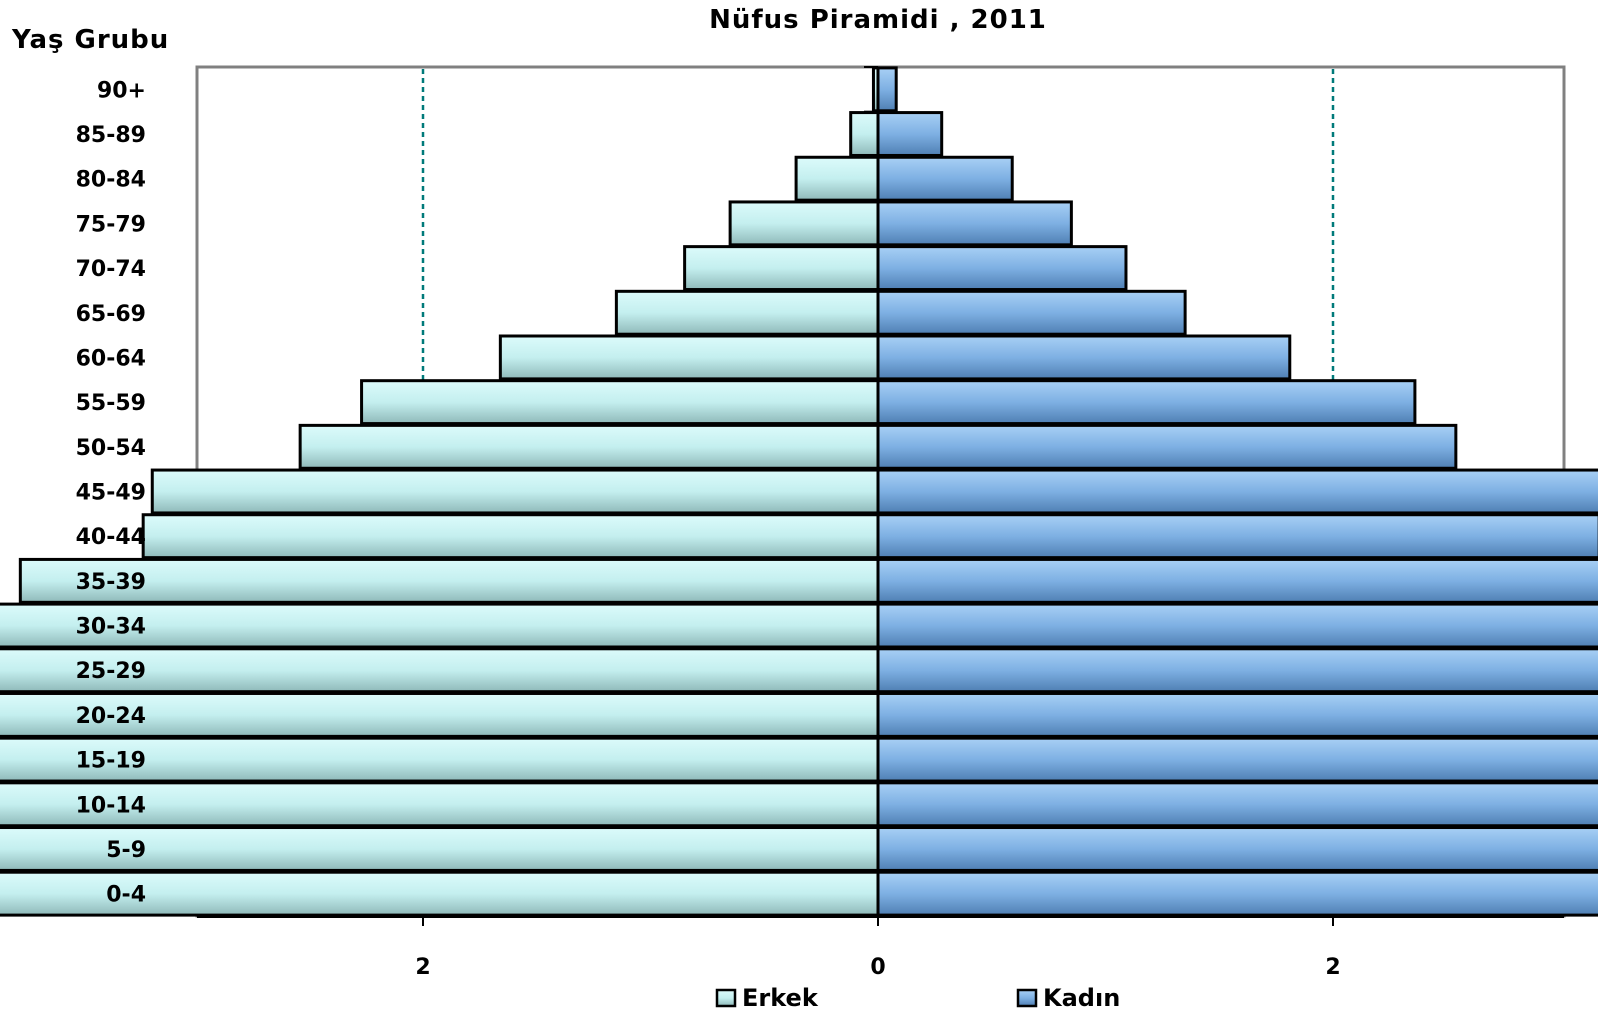 The height and width of the screenshot is (1029, 1598). Describe the element at coordinates (111, 224) in the screenshot. I see `category-label: 75-79` at that location.